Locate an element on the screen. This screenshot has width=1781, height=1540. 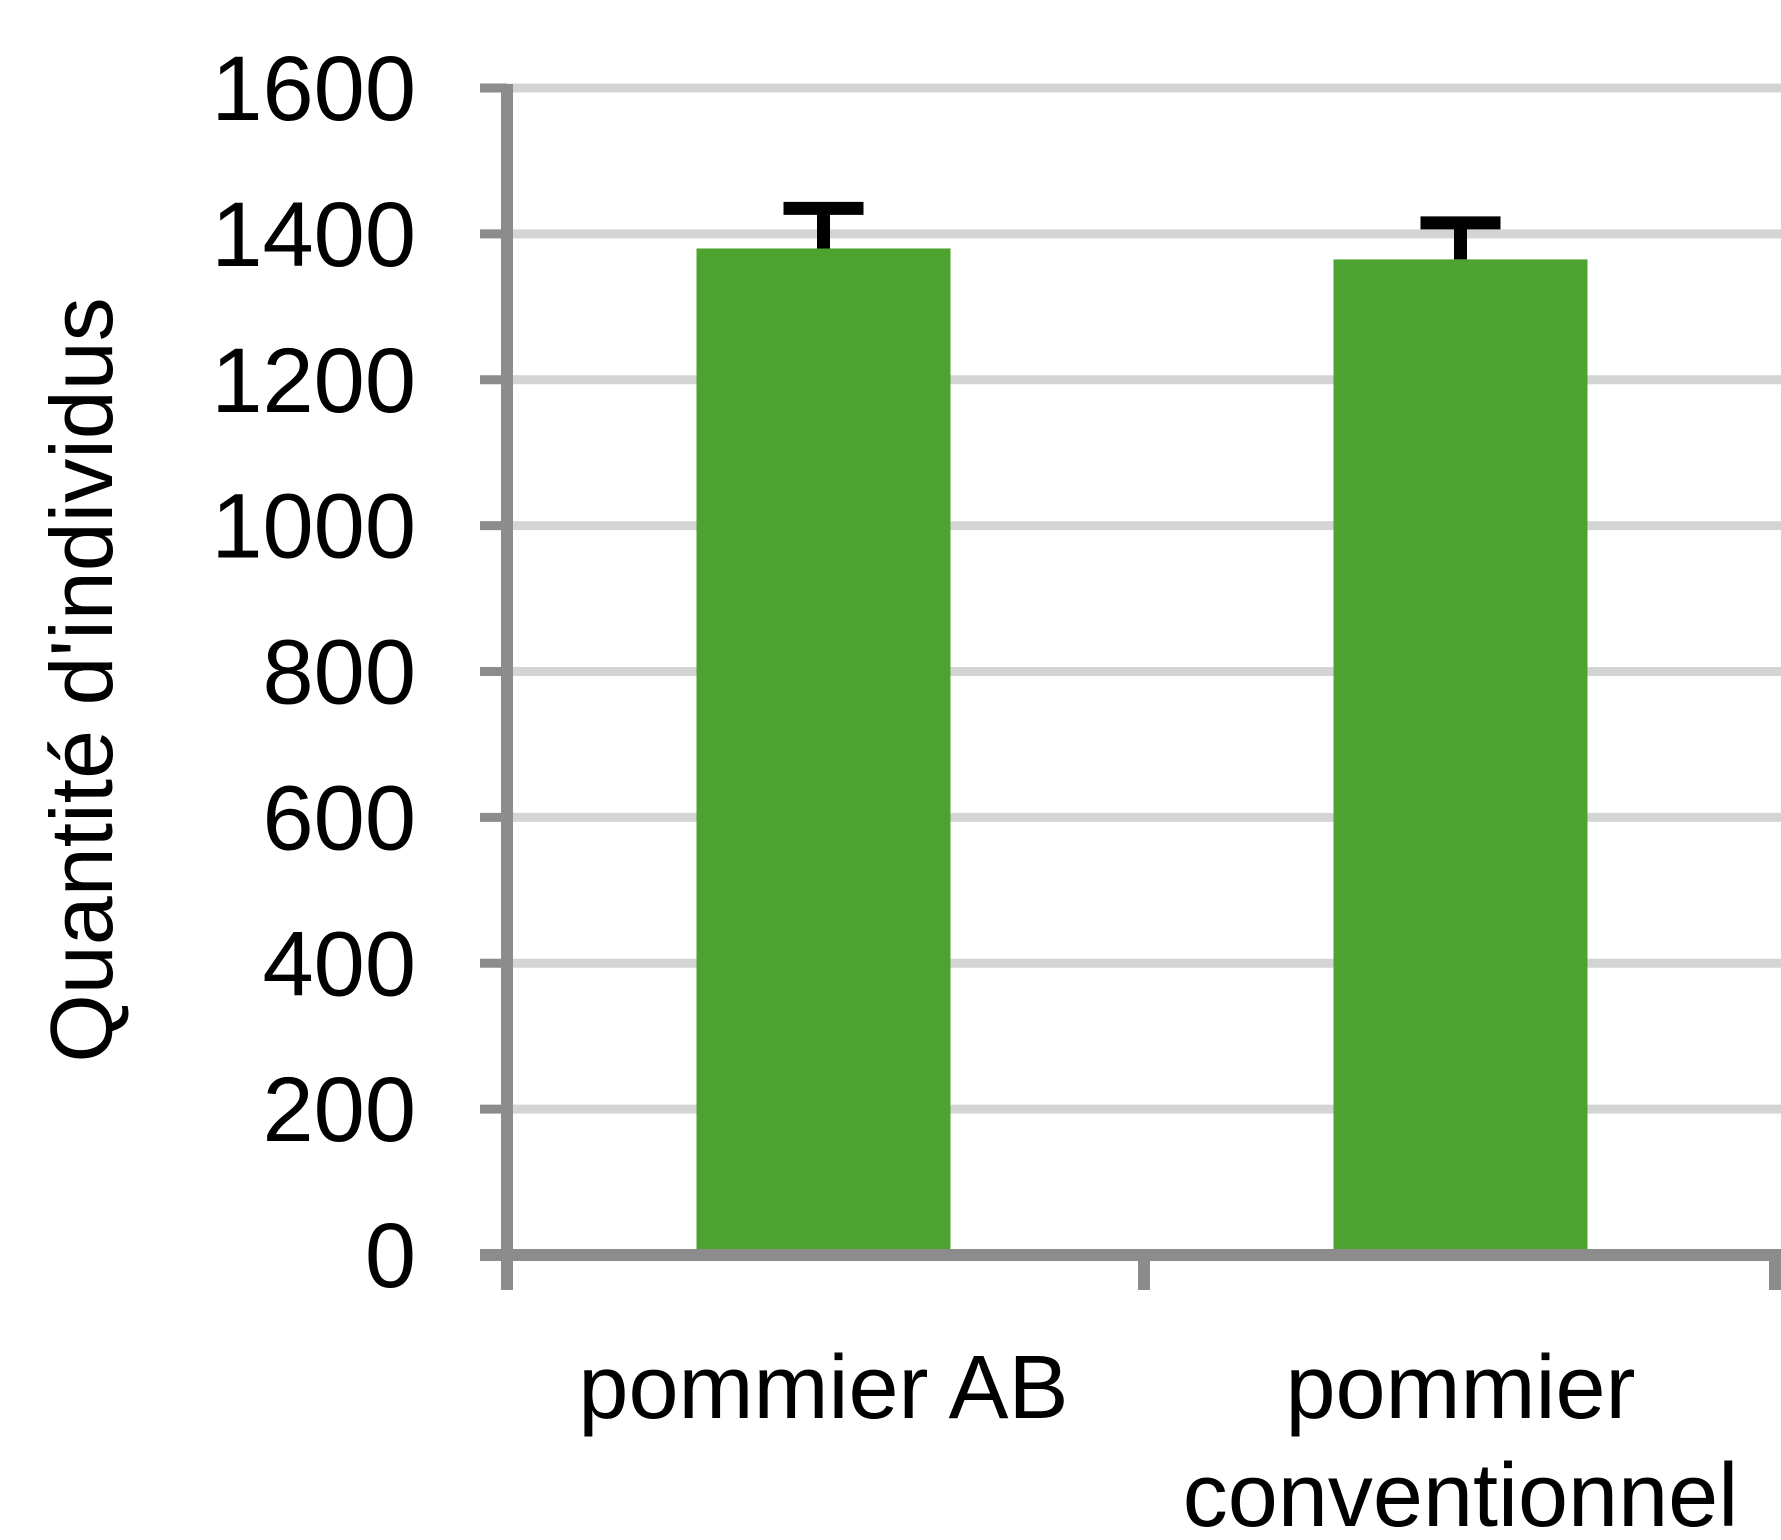
y-tick-label: 800 is located at coordinates (340, 673).